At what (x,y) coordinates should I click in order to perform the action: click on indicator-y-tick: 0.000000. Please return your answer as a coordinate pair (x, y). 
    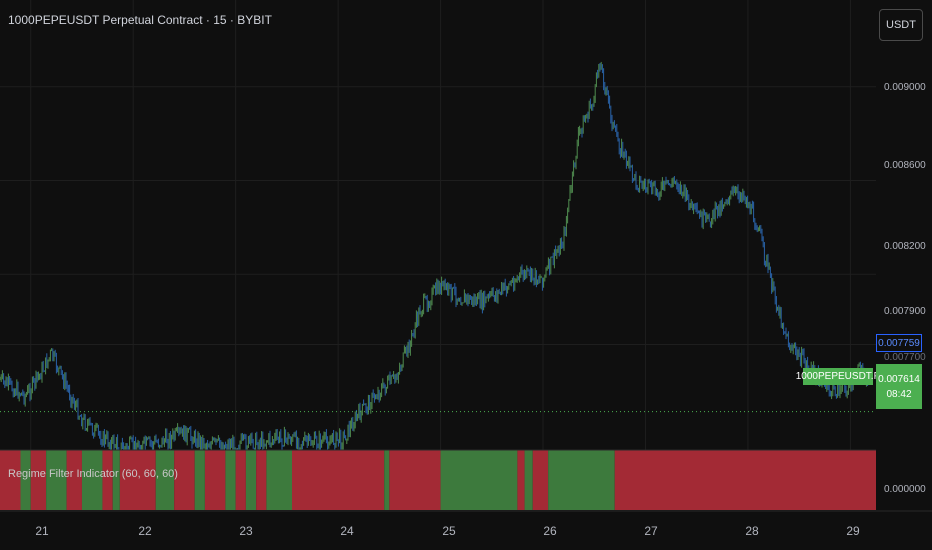
    Looking at the image, I should click on (905, 489).